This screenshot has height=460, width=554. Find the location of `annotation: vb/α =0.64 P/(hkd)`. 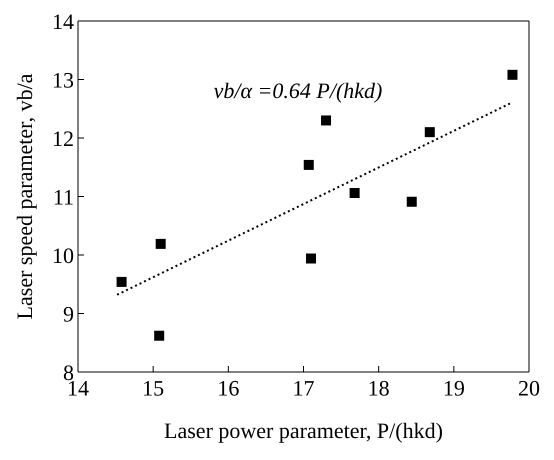

annotation: vb/α =0.64 P/(hkd) is located at coordinates (298, 91).